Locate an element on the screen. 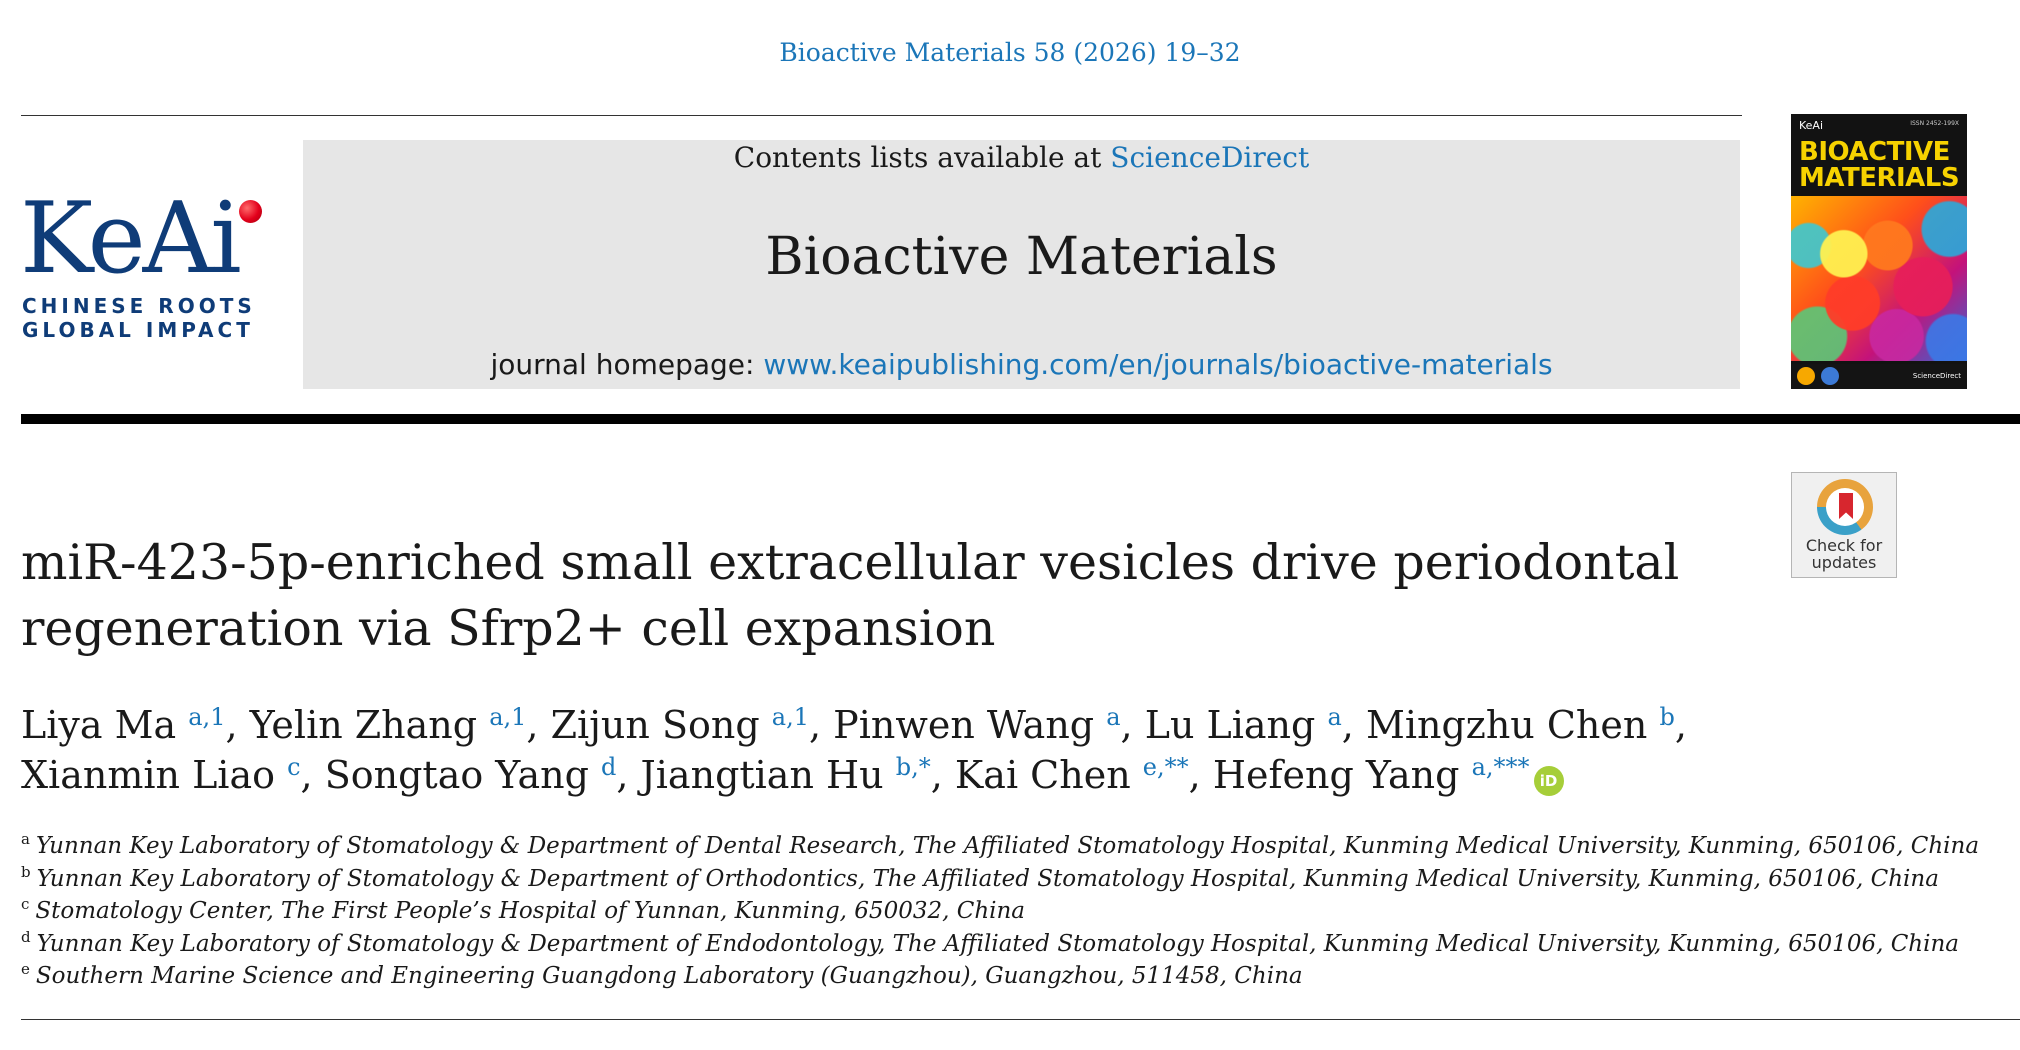 This screenshot has width=2020, height=1050. affiliation-mark: b is located at coordinates (26, 871).